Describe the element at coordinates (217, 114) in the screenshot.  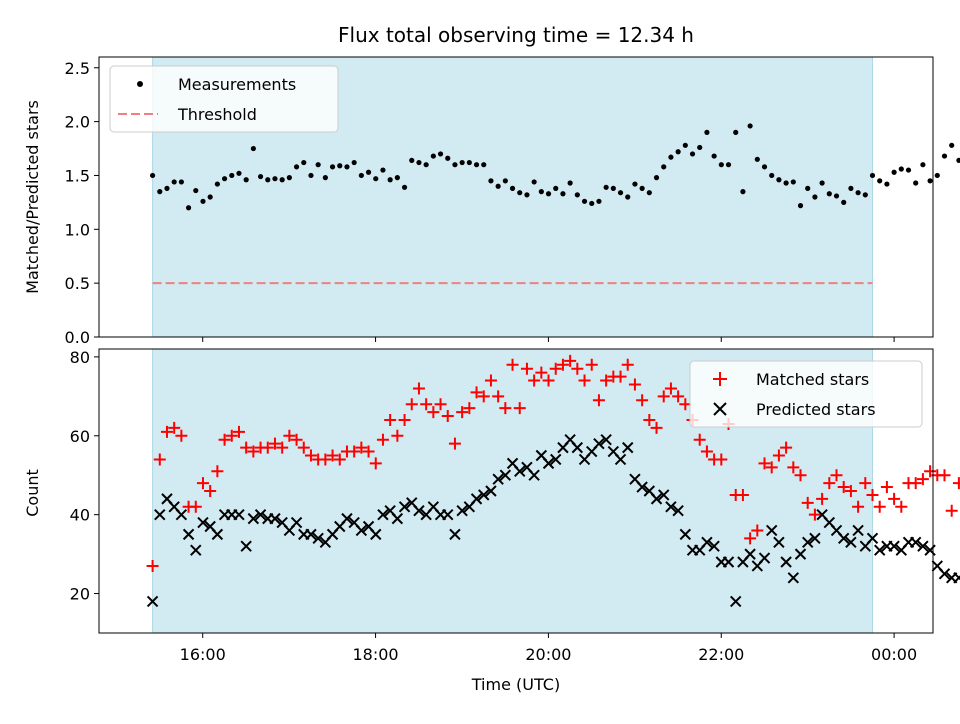
I see `legend-threshold-label: Threshold` at that location.